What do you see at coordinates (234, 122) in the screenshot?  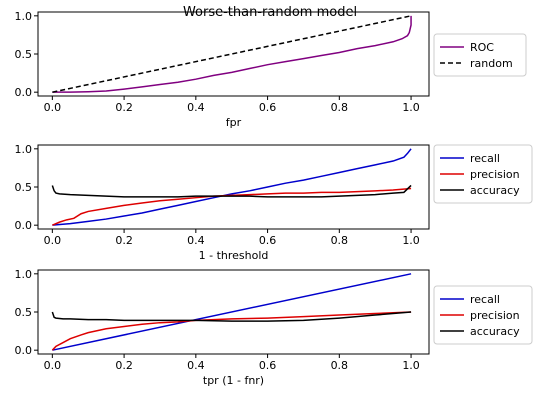 I see `x-axis-label: fpr` at bounding box center [234, 122].